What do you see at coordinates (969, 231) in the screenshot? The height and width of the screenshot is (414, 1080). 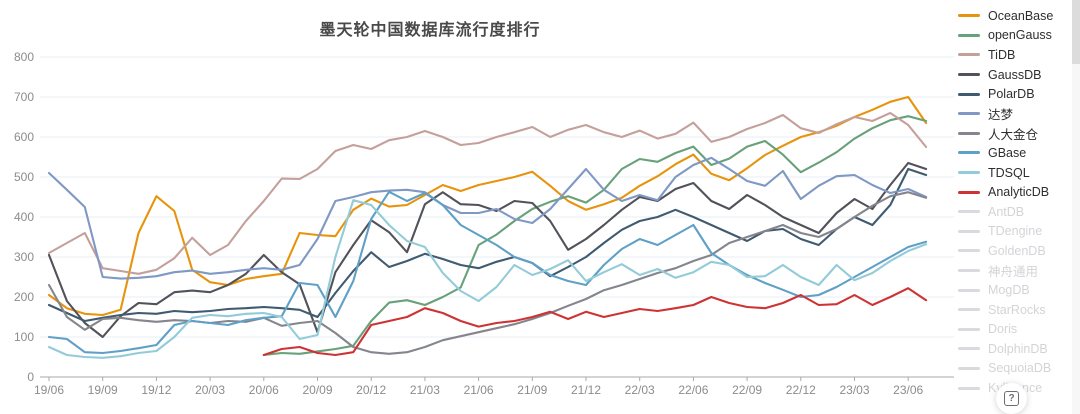 I see `legend-swatch-TDengine` at bounding box center [969, 231].